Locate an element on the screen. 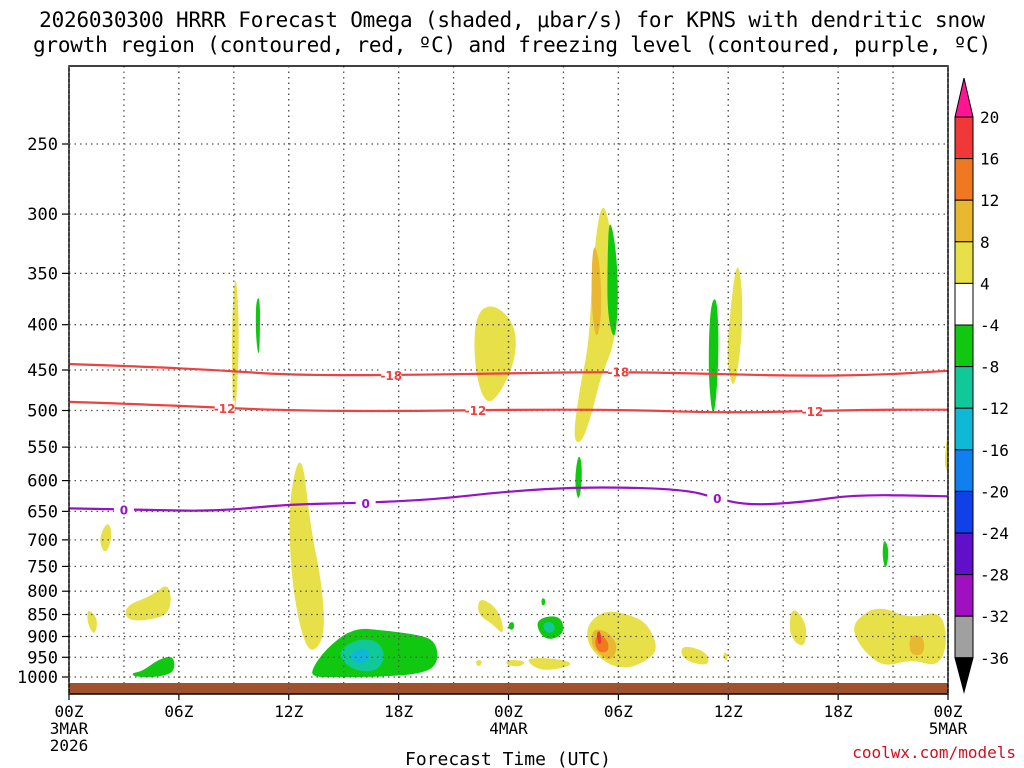 The image size is (1024, 768). colorbar-label-6: -8 is located at coordinates (989, 367).